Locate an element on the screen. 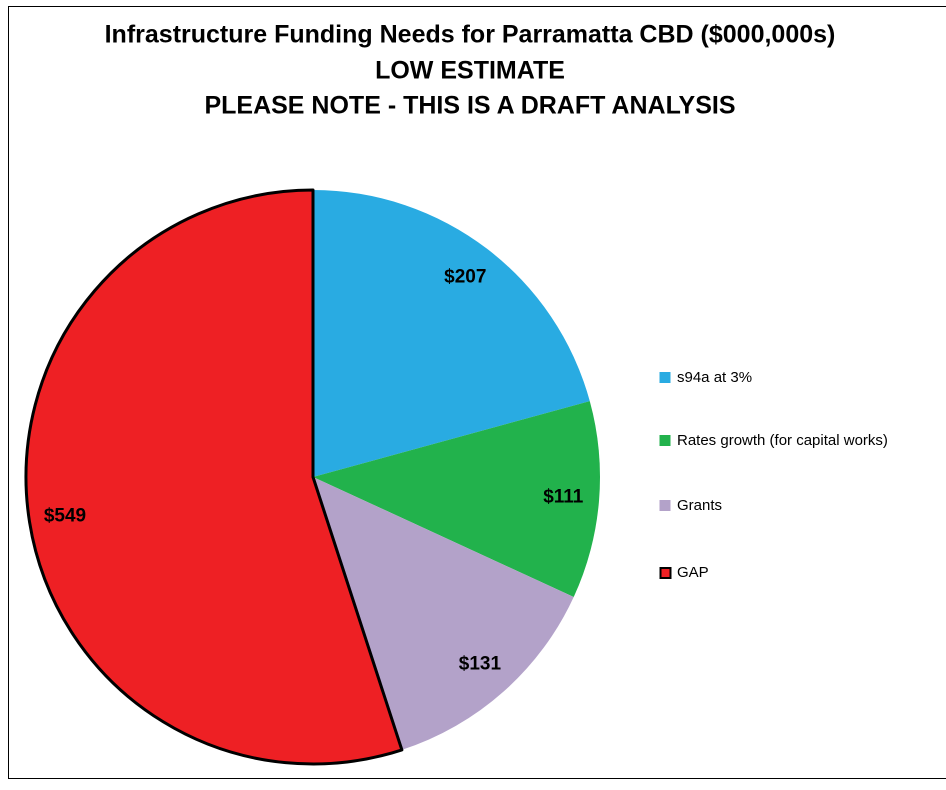 The height and width of the screenshot is (790, 946). legend-label: GAP is located at coordinates (693, 572).